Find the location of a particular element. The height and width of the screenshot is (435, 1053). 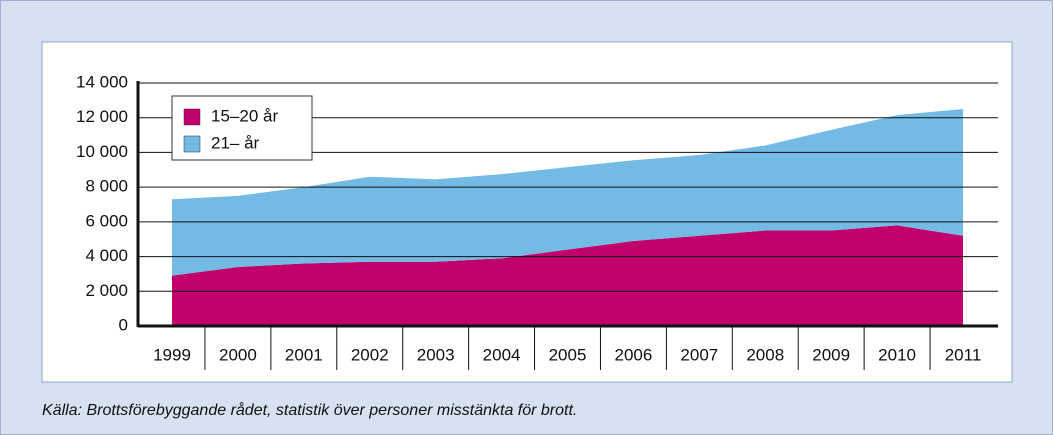

x-tick-label: 2007 is located at coordinates (699, 354).